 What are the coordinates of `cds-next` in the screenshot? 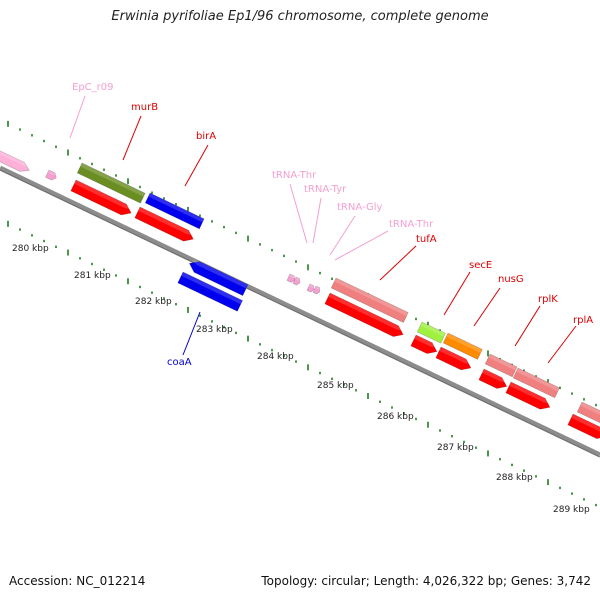 It's located at (583, 426).